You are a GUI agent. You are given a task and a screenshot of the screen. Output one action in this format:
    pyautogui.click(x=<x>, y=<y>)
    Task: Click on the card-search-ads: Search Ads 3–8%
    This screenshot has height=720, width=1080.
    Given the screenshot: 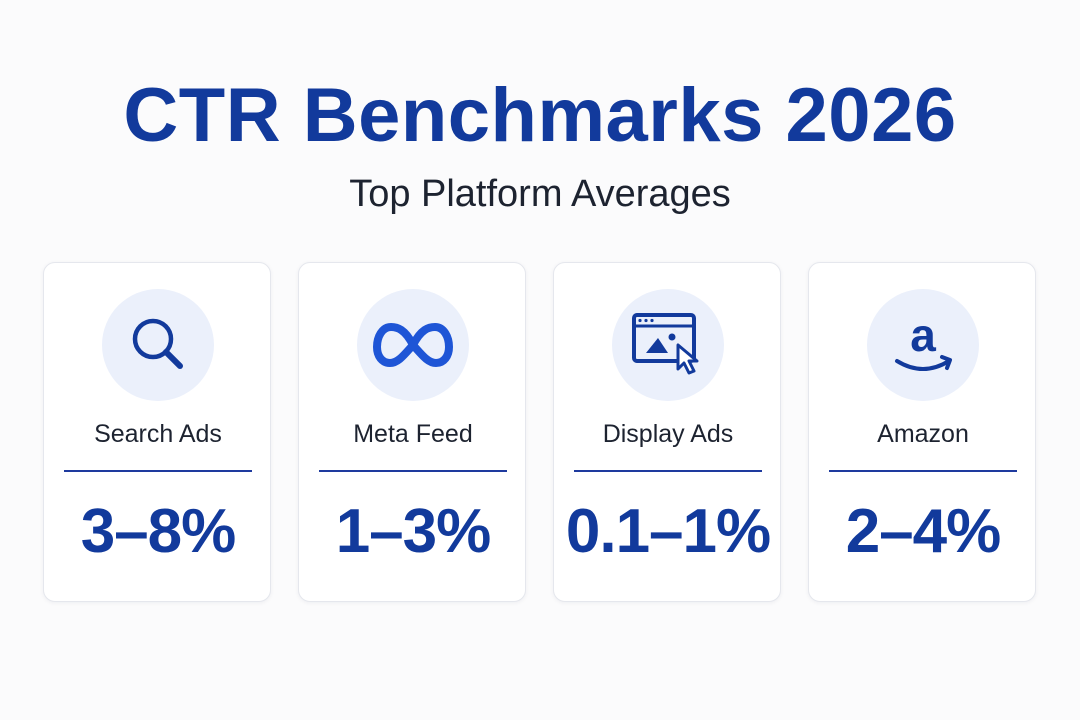 What is the action you would take?
    pyautogui.click(x=157, y=432)
    